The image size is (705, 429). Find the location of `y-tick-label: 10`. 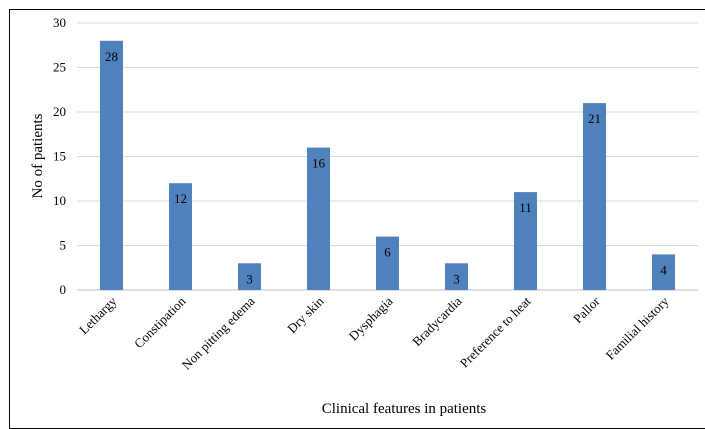

y-tick-label: 10 is located at coordinates (59, 200).